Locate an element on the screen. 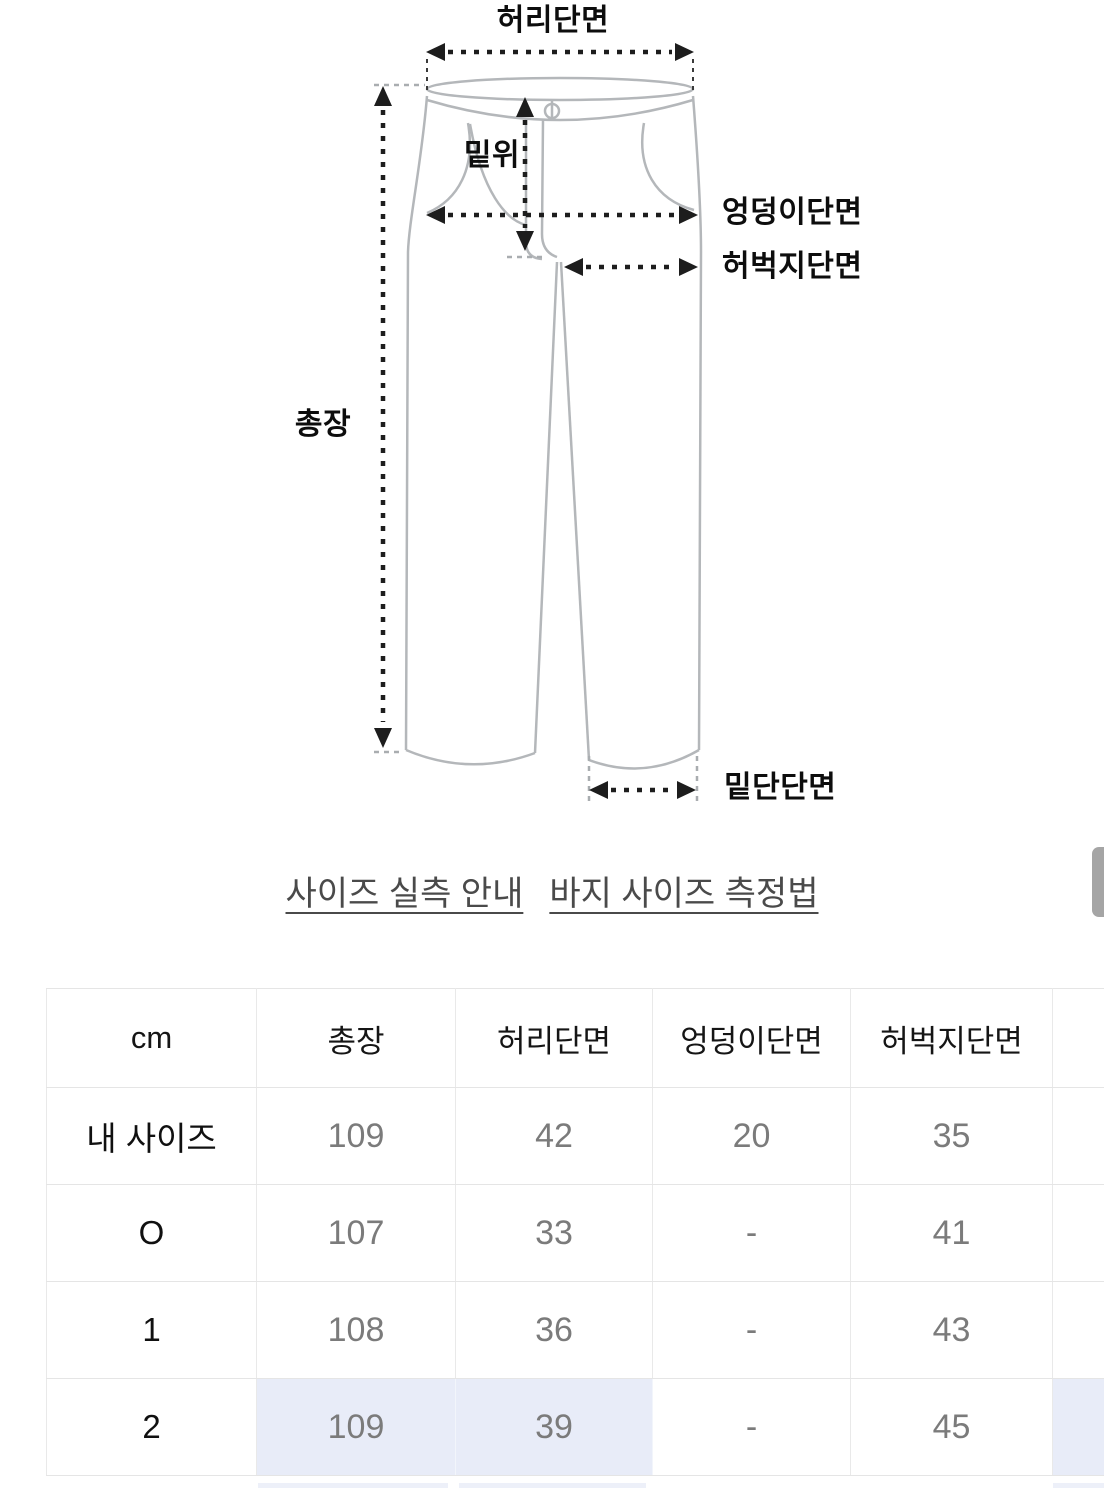 The image size is (1104, 1500). total-length-label: 총장 is located at coordinates (323, 424).